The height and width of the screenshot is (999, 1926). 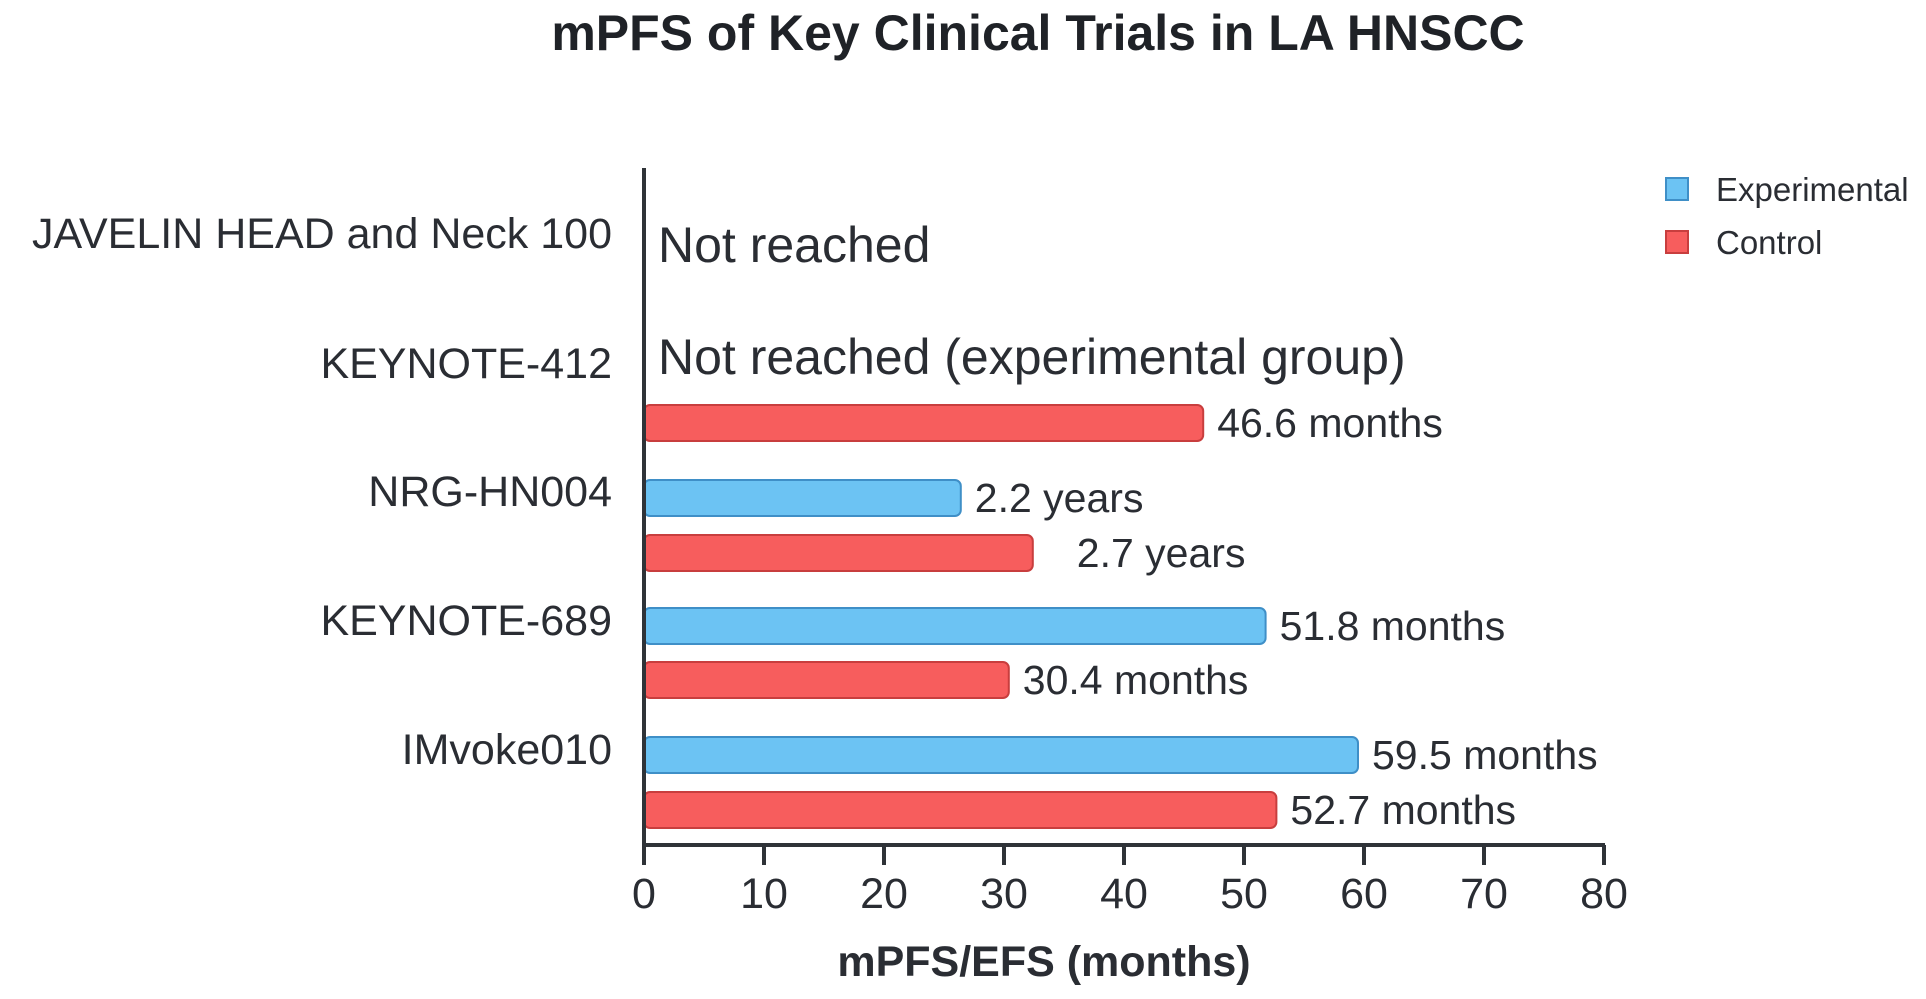 I want to click on x-tick-label: 60, so click(x=1364, y=894).